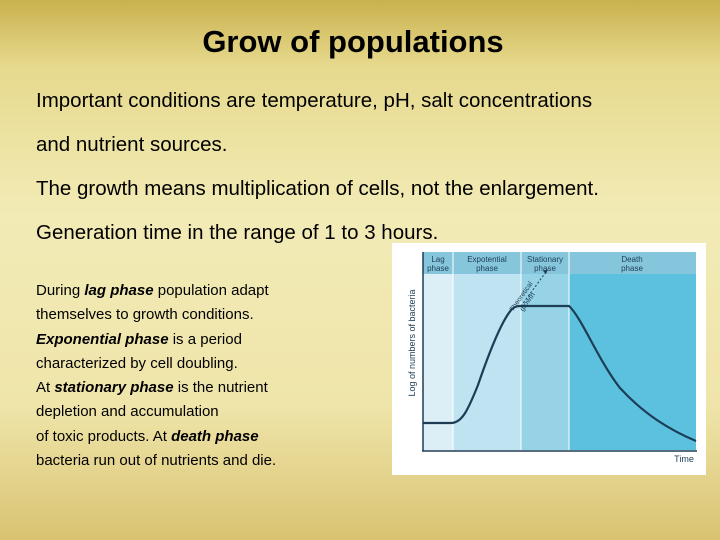  Describe the element at coordinates (545, 271) in the screenshot. I see `arrow-head-icon` at that location.